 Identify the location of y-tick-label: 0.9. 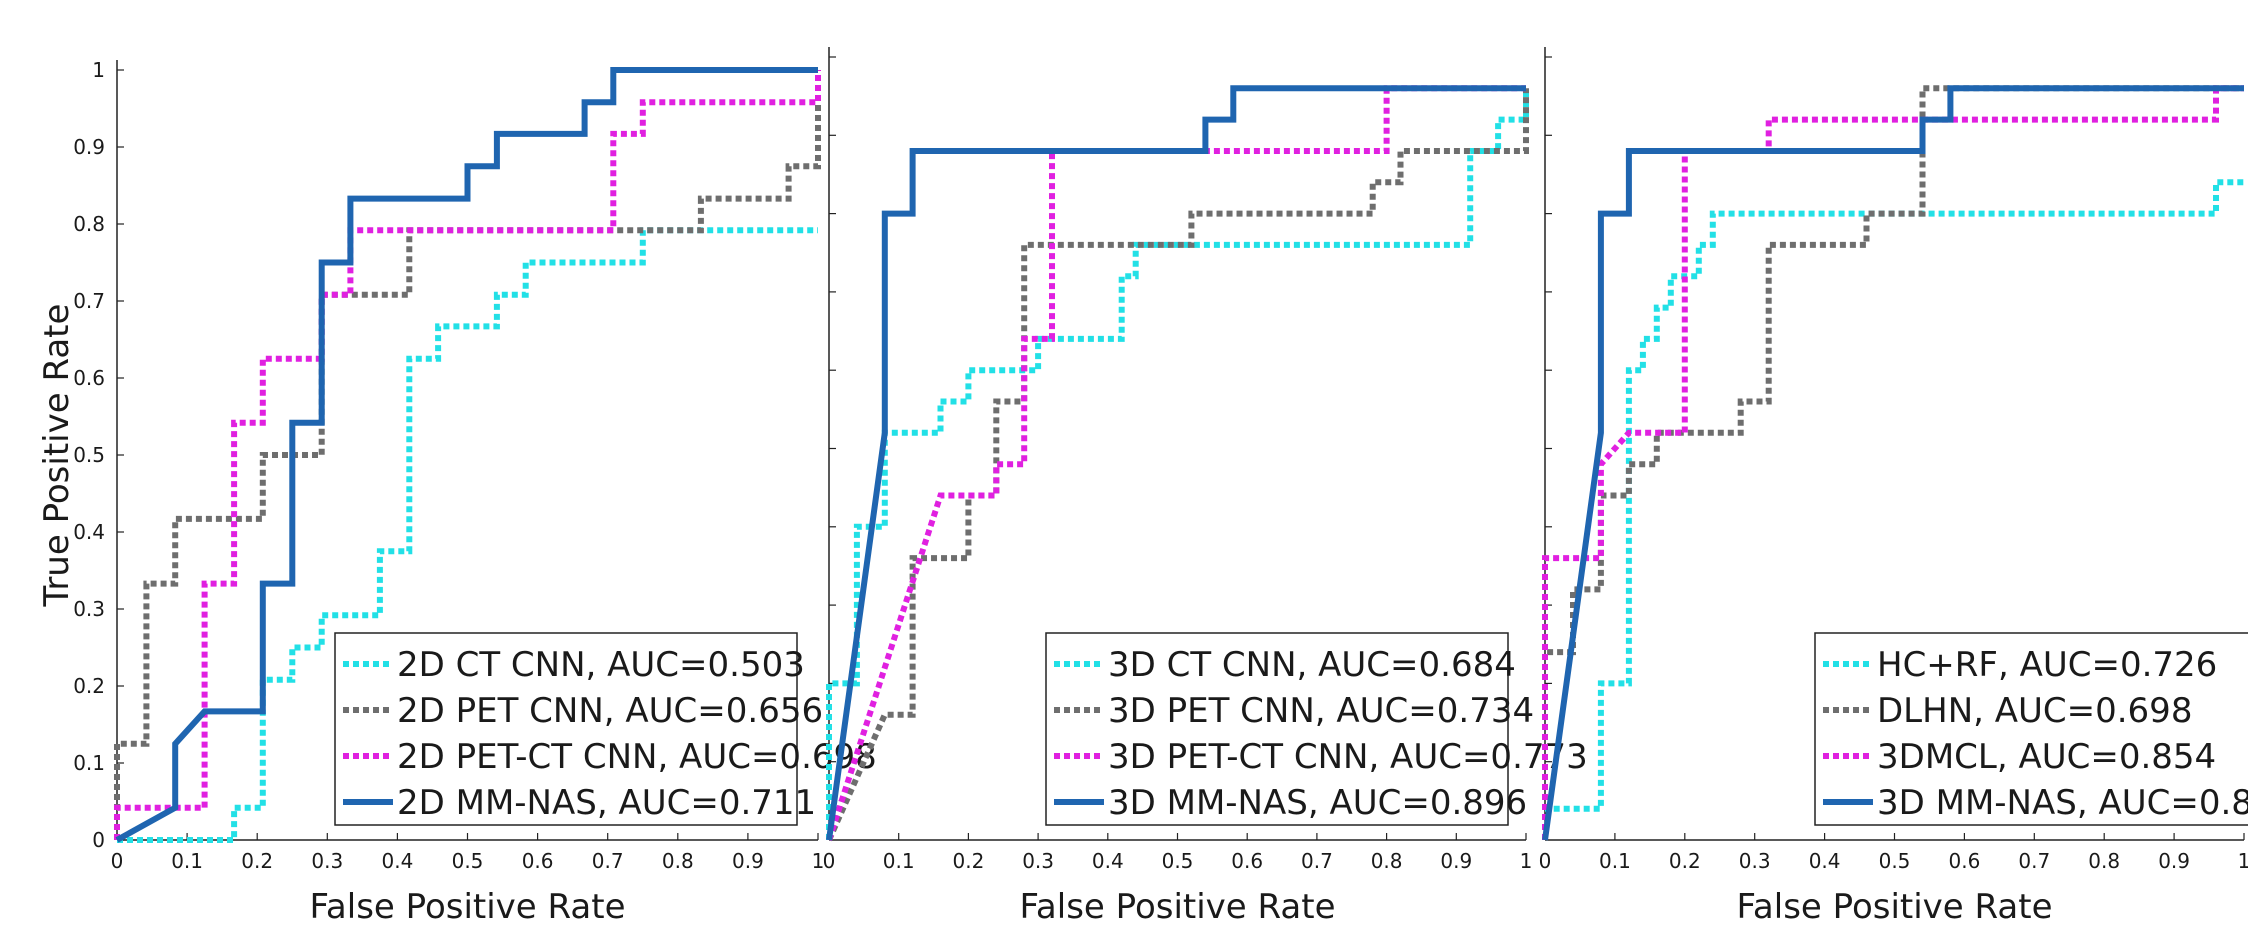
(89, 147).